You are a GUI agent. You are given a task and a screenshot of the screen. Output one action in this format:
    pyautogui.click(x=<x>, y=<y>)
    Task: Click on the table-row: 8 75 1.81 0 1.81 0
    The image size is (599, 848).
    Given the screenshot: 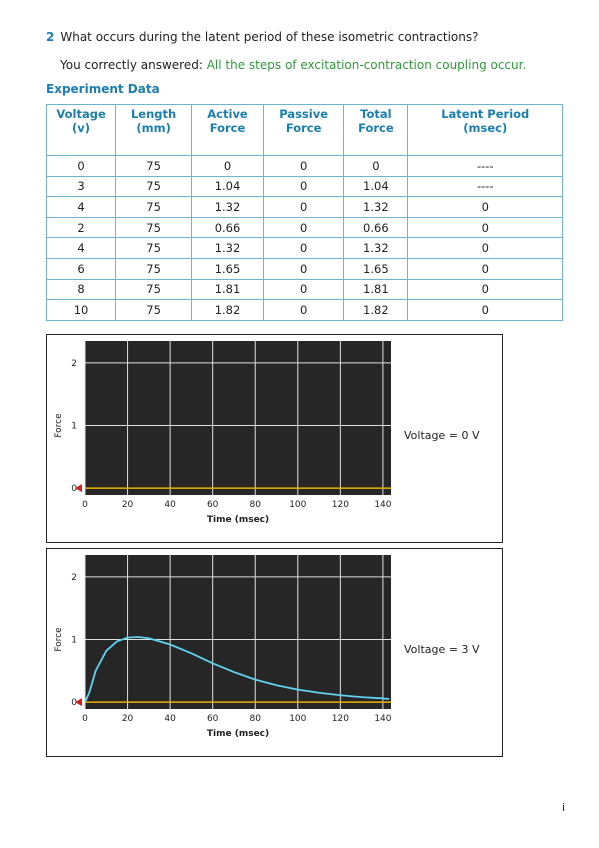 What is the action you would take?
    pyautogui.click(x=304, y=289)
    